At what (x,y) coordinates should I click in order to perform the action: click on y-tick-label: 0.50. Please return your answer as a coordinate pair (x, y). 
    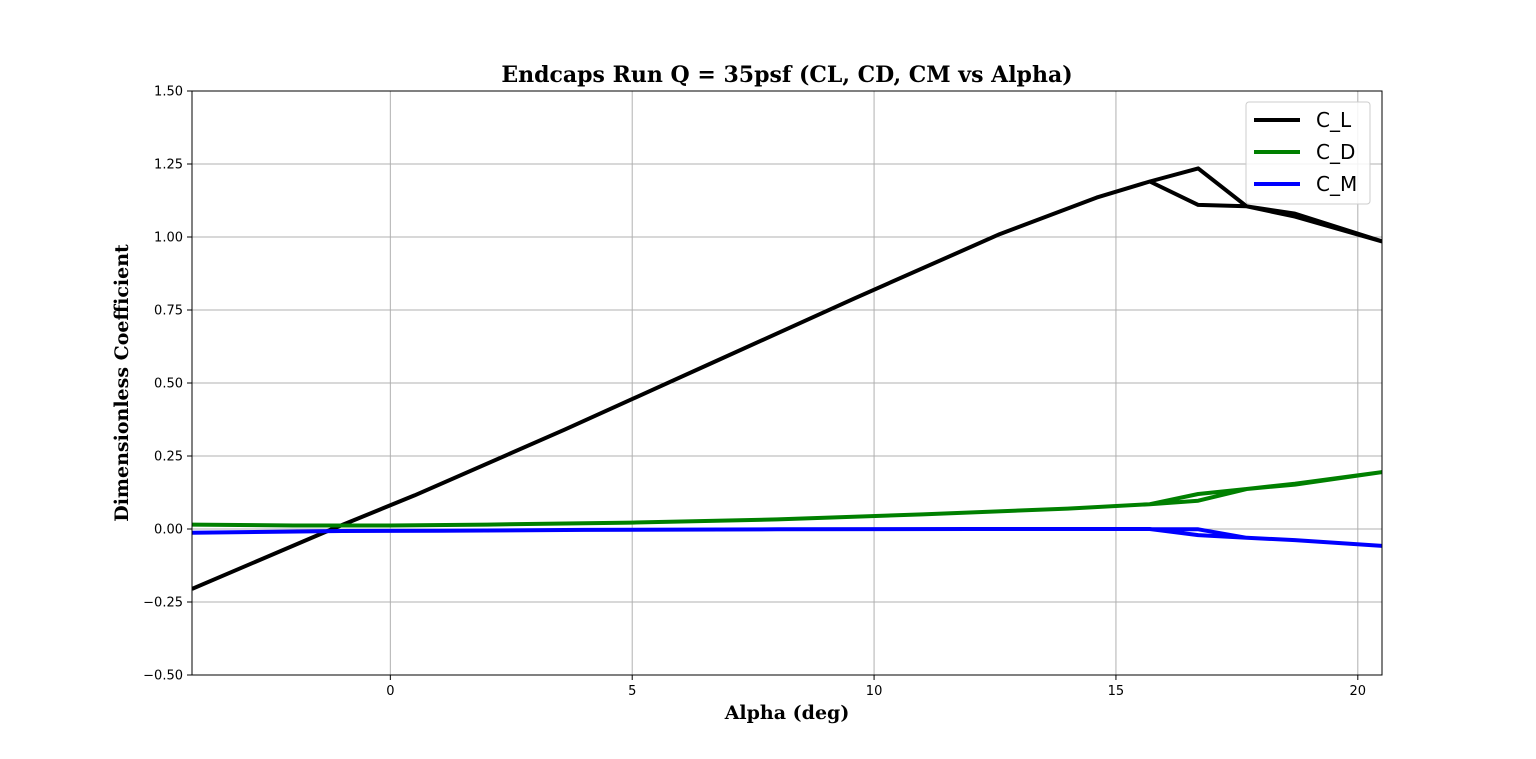
    Looking at the image, I should click on (168, 384).